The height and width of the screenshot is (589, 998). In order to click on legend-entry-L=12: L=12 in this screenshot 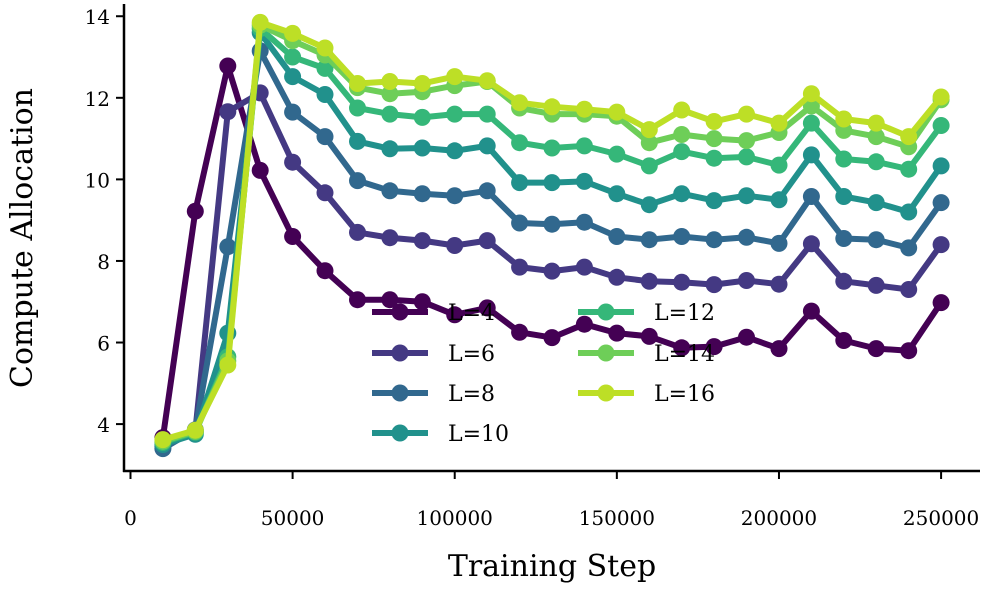, I will do `click(646, 313)`.